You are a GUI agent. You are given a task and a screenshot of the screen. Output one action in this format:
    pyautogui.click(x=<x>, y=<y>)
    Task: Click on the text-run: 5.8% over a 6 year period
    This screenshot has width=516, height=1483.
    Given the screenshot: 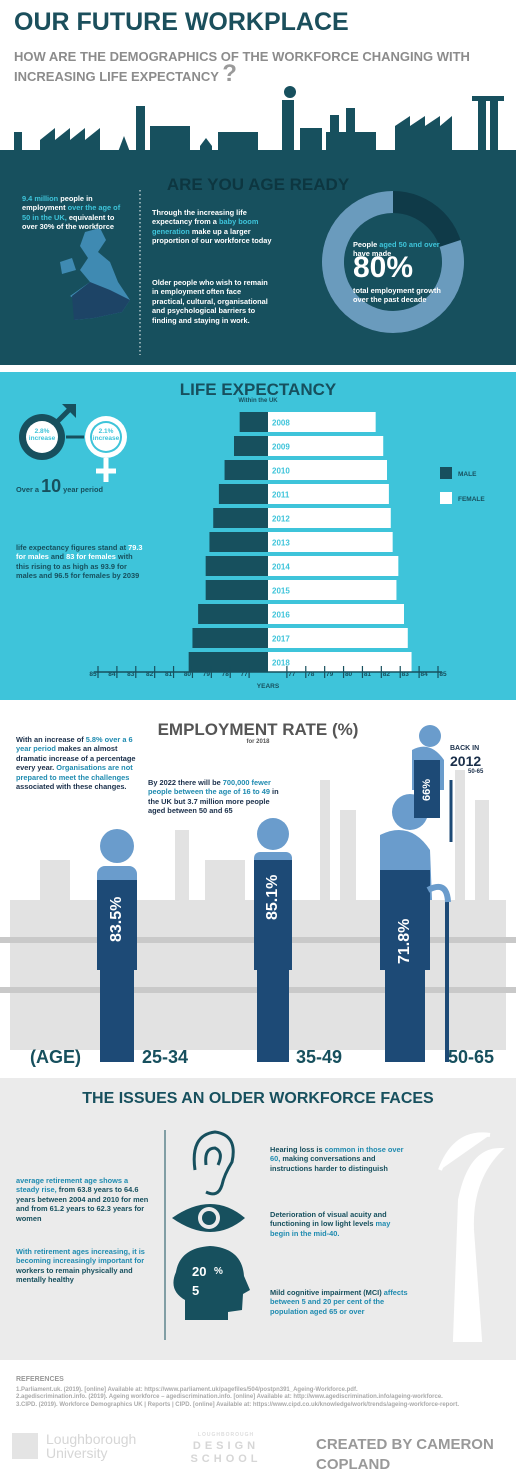 What is the action you would take?
    pyautogui.click(x=74, y=744)
    